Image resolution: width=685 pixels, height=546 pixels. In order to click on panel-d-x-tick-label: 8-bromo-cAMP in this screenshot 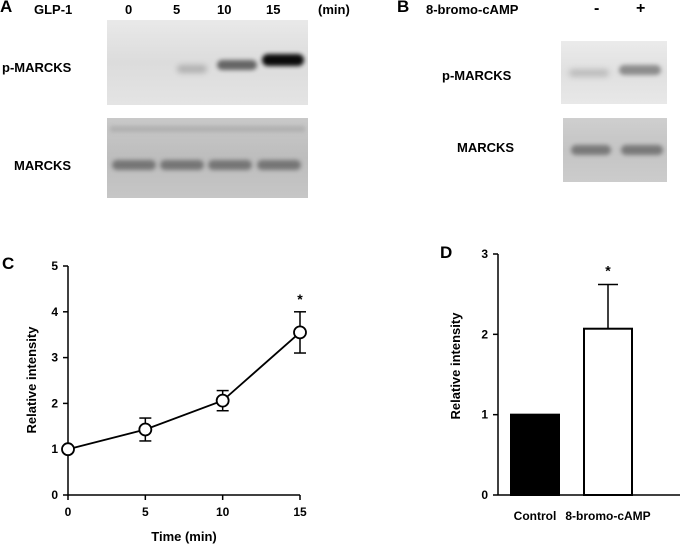, I will do `click(607, 516)`.